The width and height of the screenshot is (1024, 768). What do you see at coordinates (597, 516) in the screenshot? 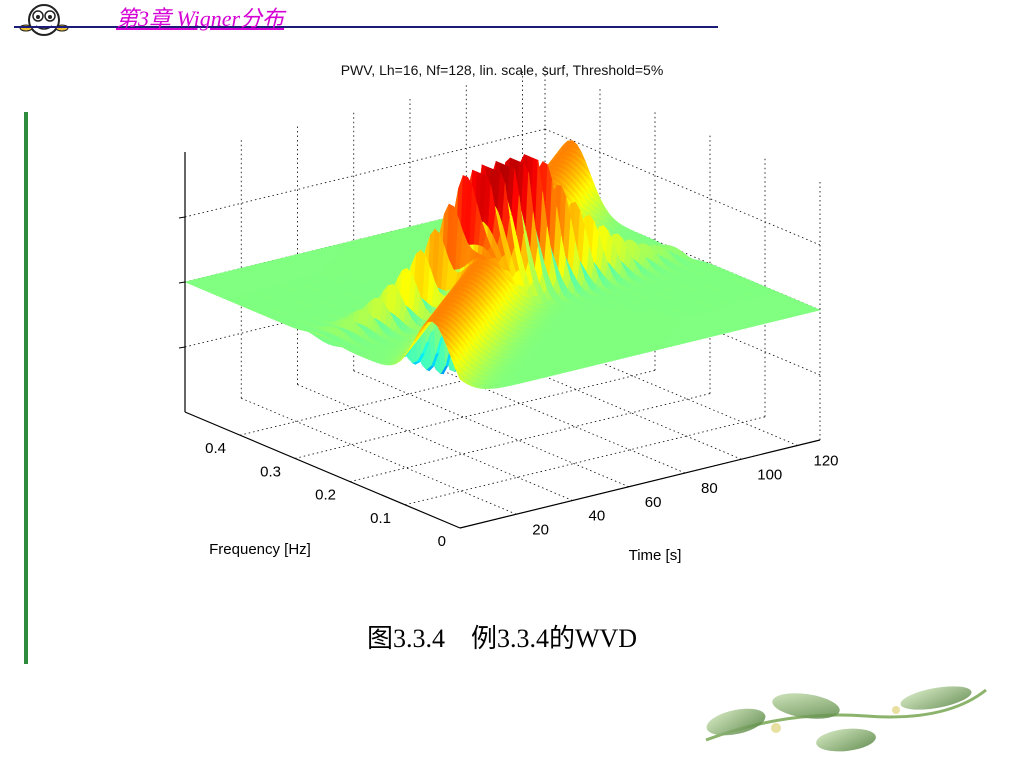
I see `time-tick-label: 40` at bounding box center [597, 516].